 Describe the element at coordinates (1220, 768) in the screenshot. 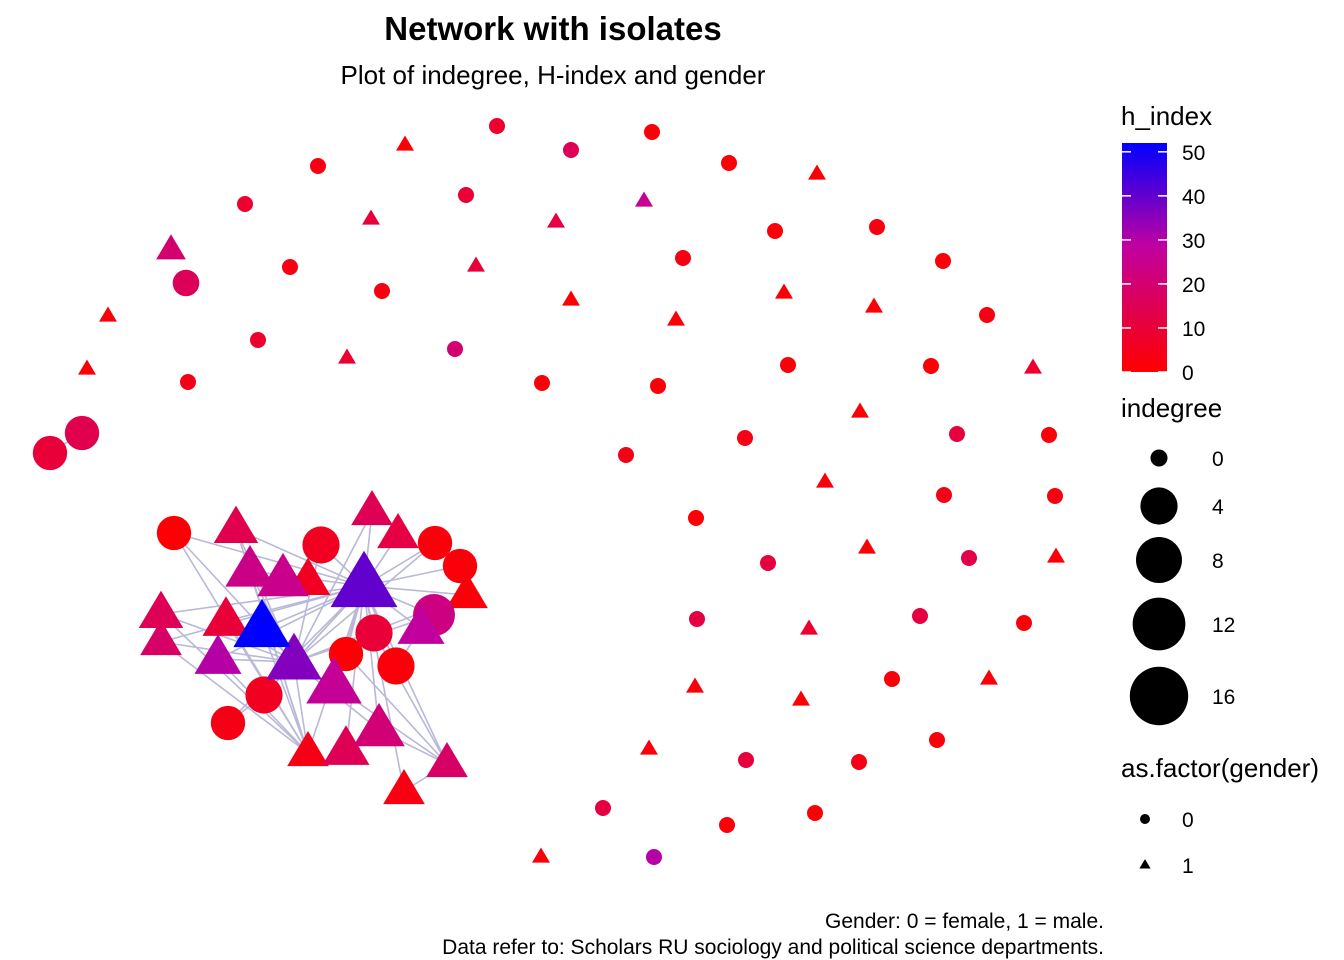

I see `shape-legend-title: as.factor(gender)` at that location.